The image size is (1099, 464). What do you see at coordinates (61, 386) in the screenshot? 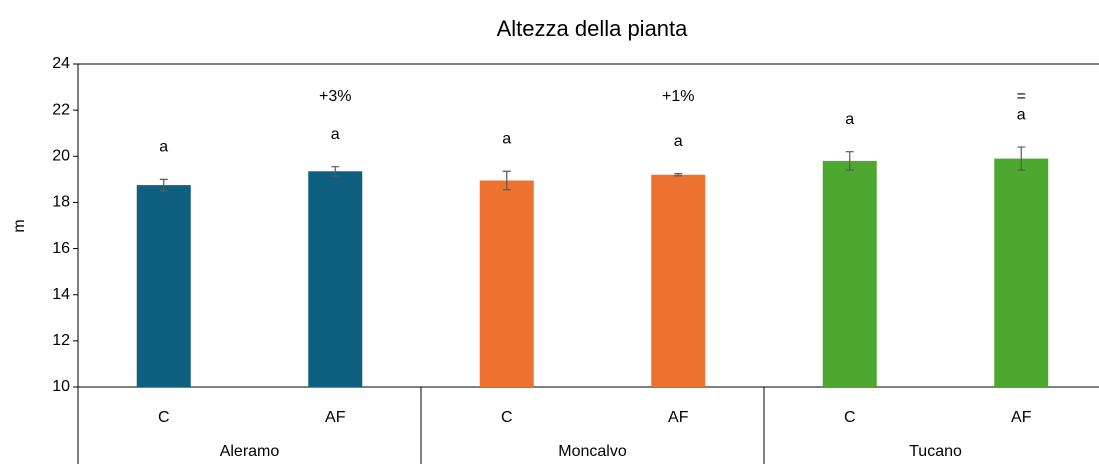
I see `y-tick-label: 10` at bounding box center [61, 386].